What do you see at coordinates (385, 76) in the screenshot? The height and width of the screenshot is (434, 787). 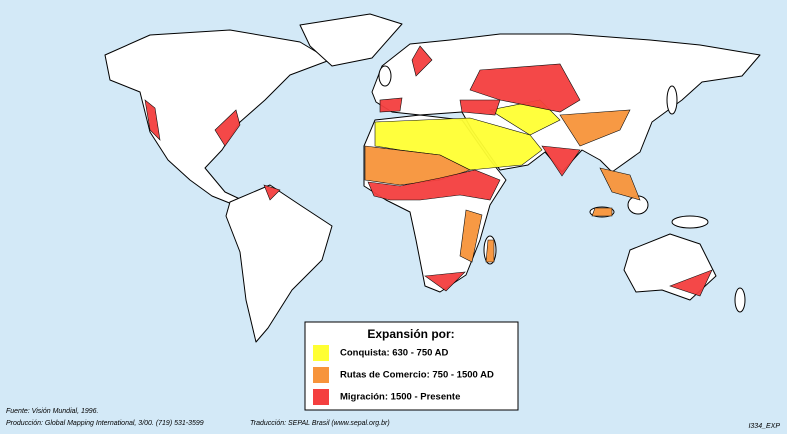 I see `britain` at bounding box center [385, 76].